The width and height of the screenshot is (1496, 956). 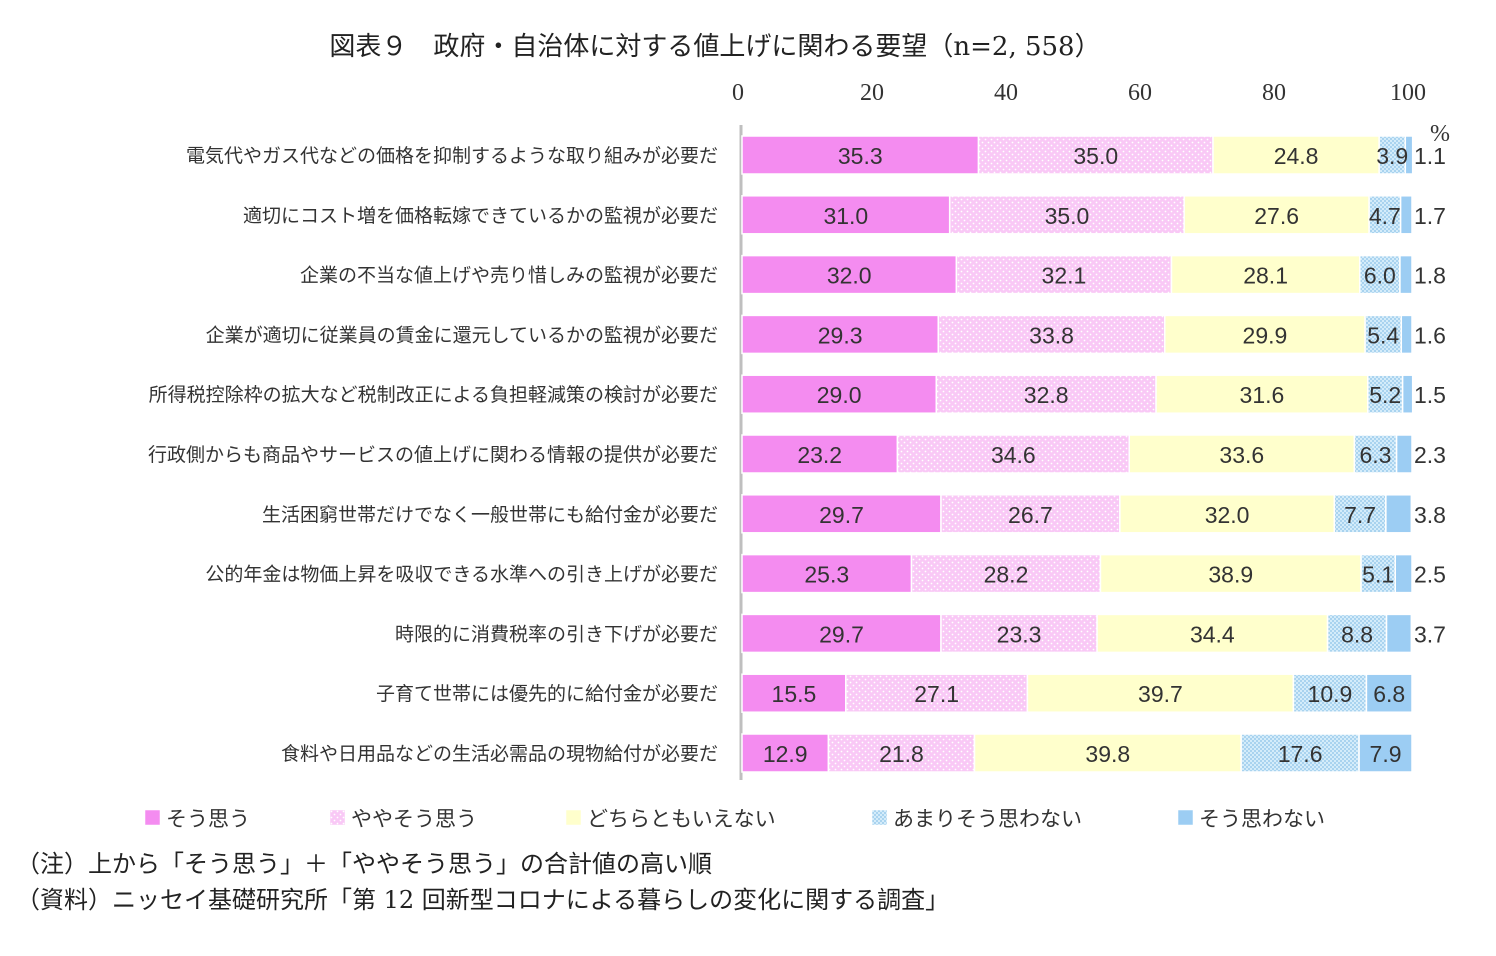 I want to click on data-label: 2.3, so click(x=1430, y=455).